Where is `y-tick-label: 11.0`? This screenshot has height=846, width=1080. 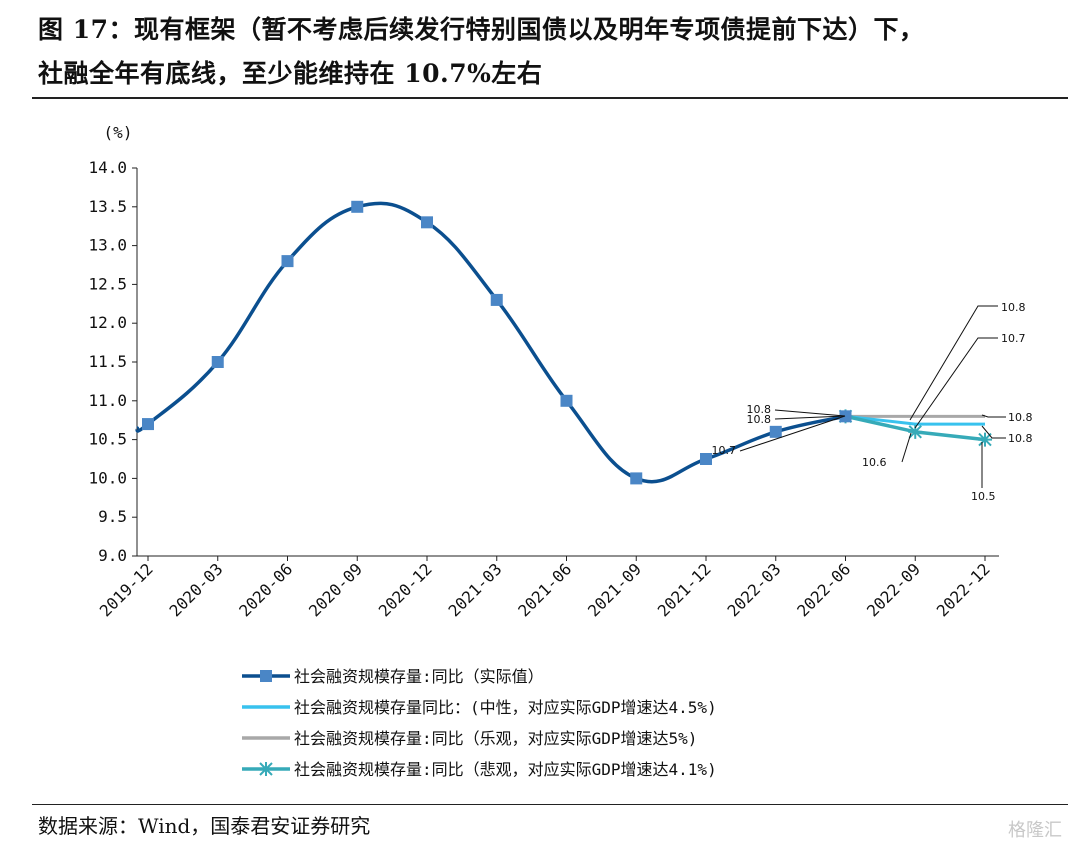 y-tick-label: 11.0 is located at coordinates (107, 400).